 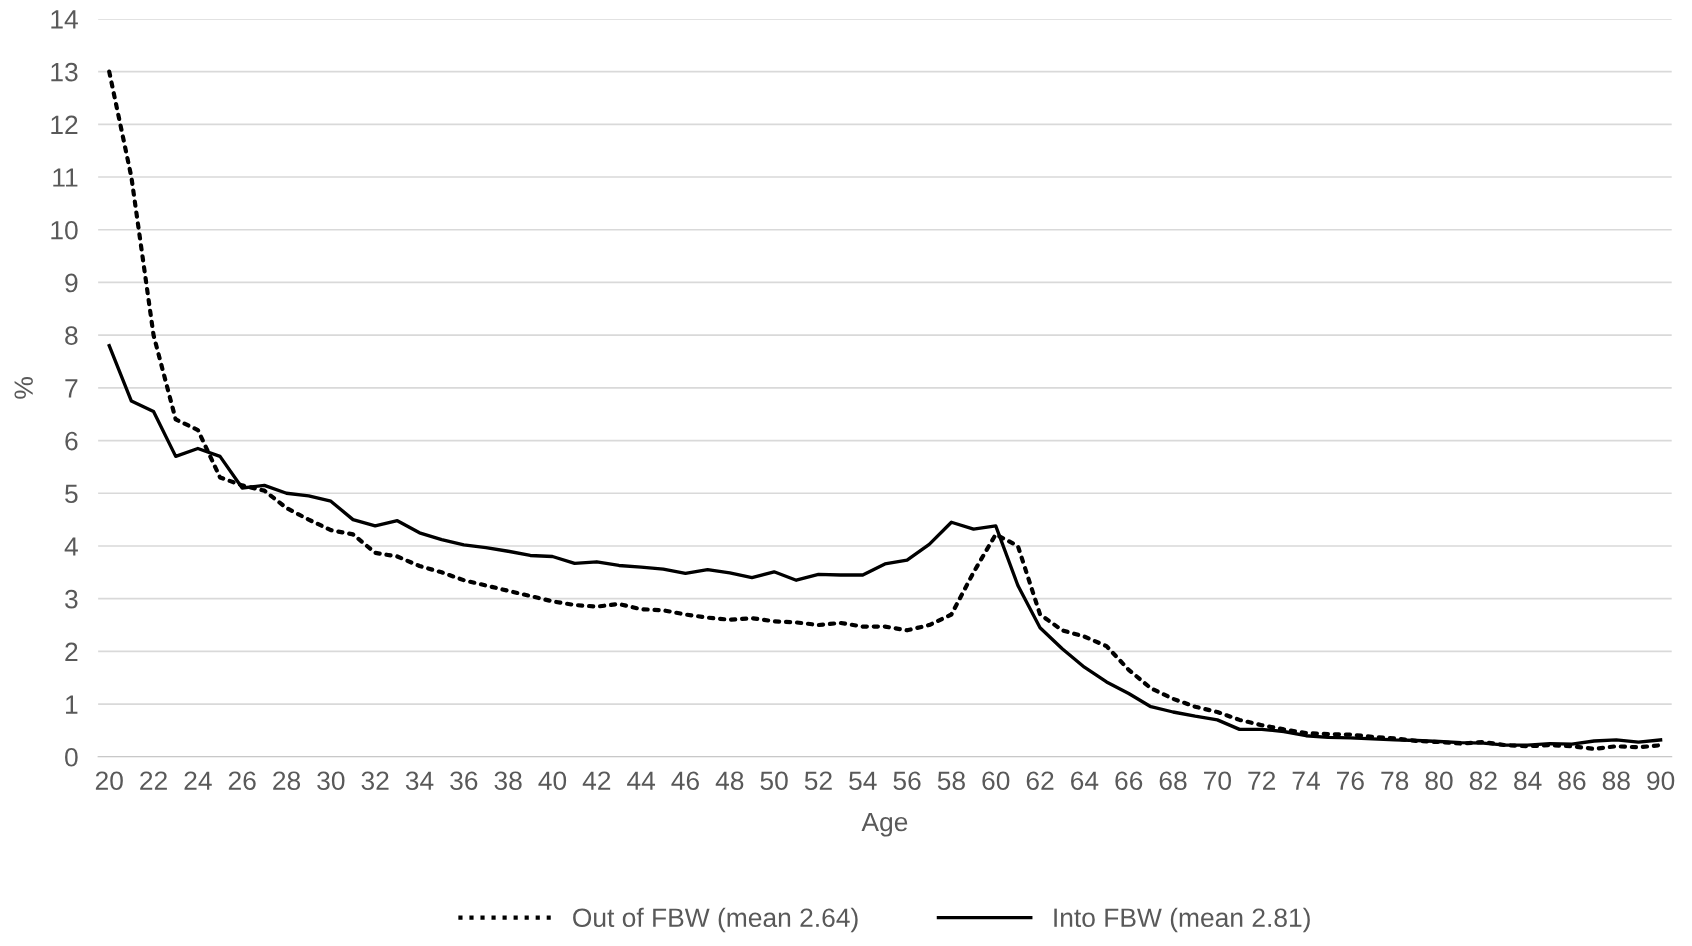 What do you see at coordinates (71, 757) in the screenshot?
I see `y-tick-label: 0` at bounding box center [71, 757].